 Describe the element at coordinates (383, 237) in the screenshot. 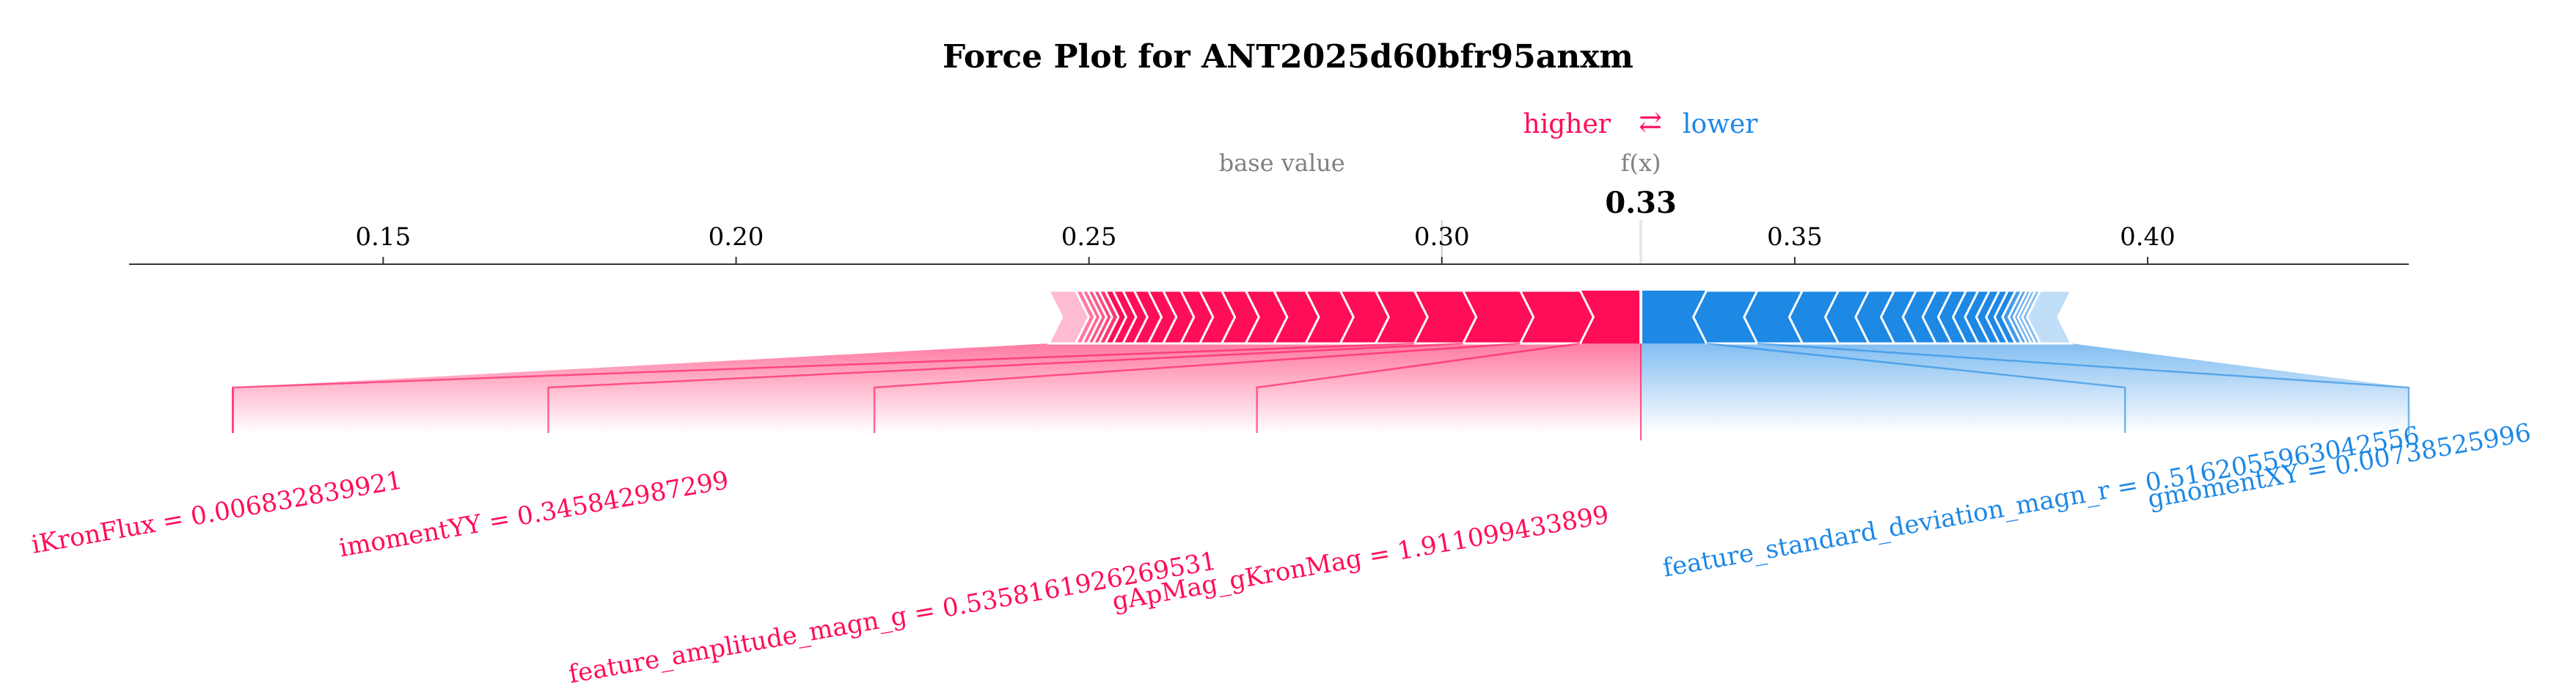

I see `x-tick-label-0: 0.15` at that location.